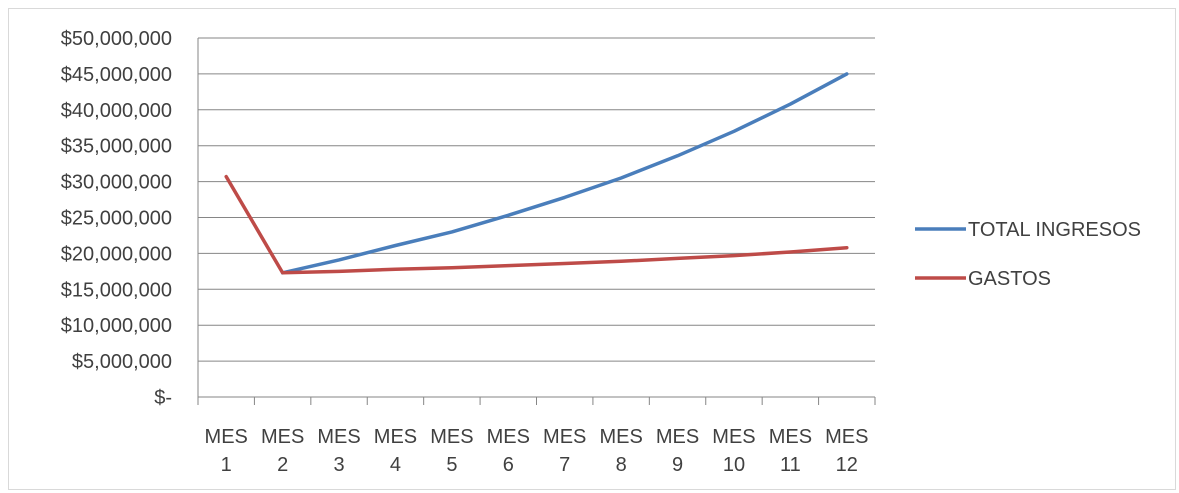 Image resolution: width=1179 pixels, height=493 pixels. What do you see at coordinates (282, 465) in the screenshot?
I see `x-tick-label: 2` at bounding box center [282, 465].